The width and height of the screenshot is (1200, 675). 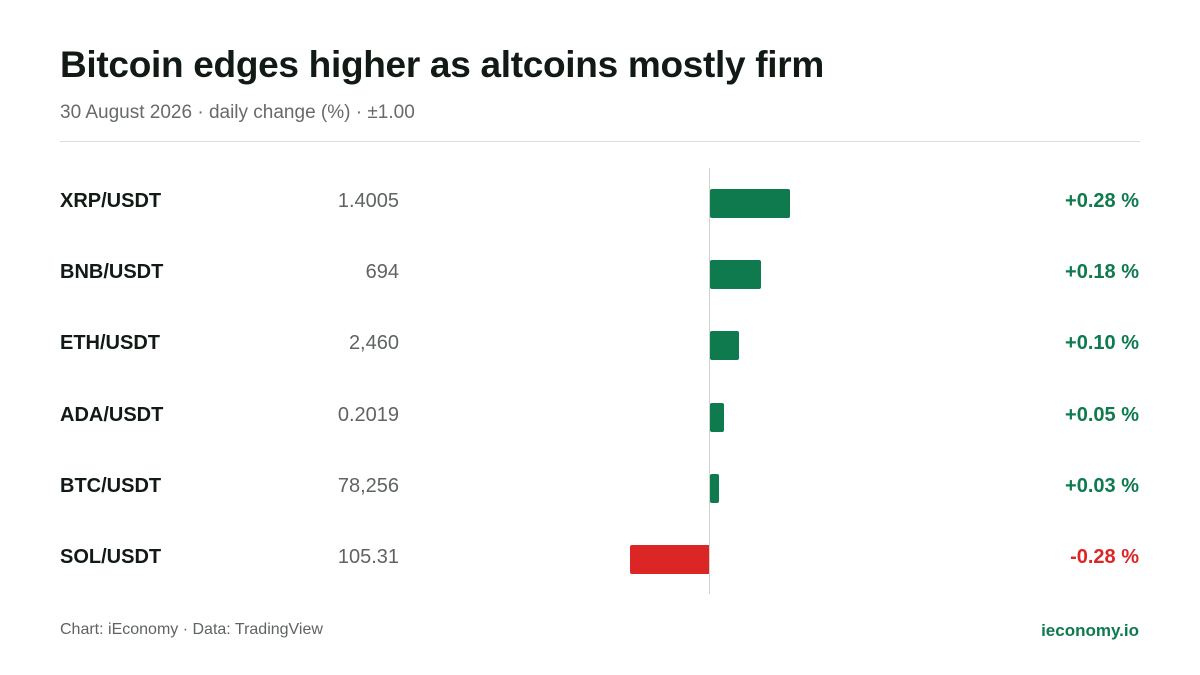 I want to click on pair-label: ADA/USDT, so click(x=112, y=414).